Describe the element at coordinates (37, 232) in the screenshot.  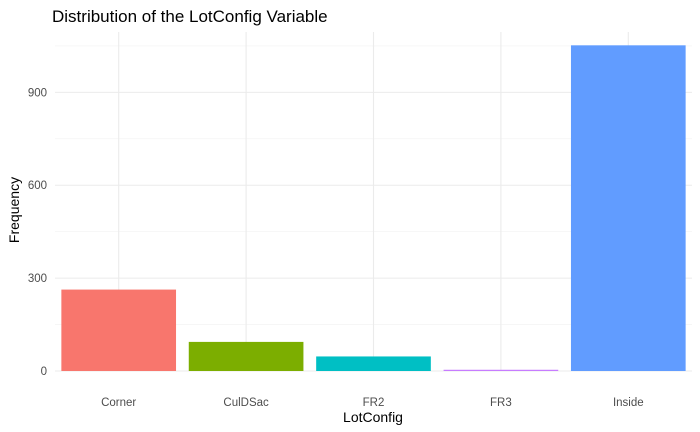
I see `y-axis-ticks: 0 300 600 900` at that location.